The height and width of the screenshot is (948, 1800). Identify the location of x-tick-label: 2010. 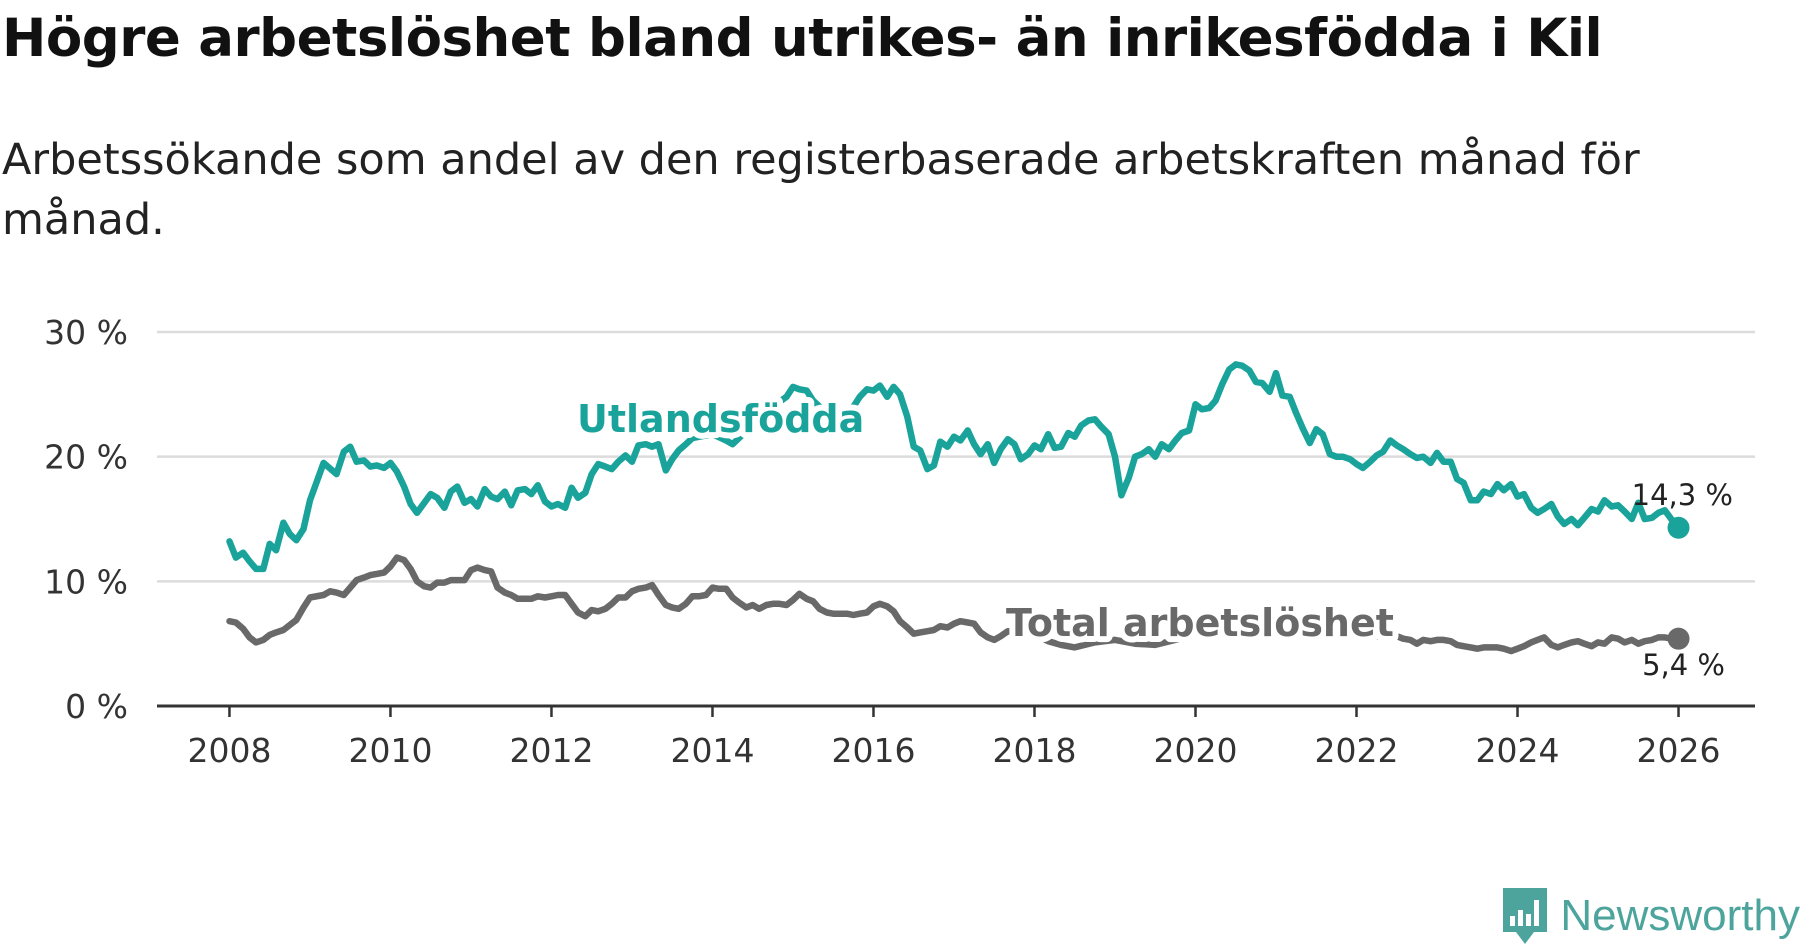
(390, 750).